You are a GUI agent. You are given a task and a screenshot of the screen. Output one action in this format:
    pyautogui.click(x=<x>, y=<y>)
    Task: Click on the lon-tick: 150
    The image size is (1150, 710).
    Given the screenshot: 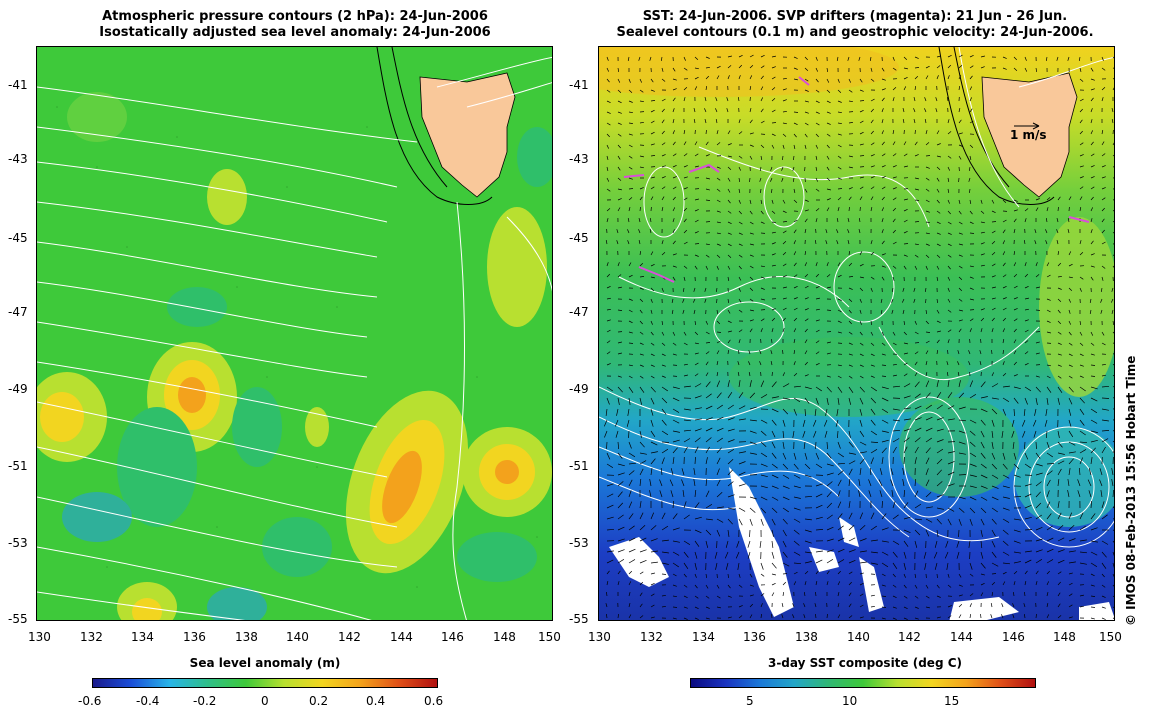 What is the action you would take?
    pyautogui.click(x=549, y=637)
    